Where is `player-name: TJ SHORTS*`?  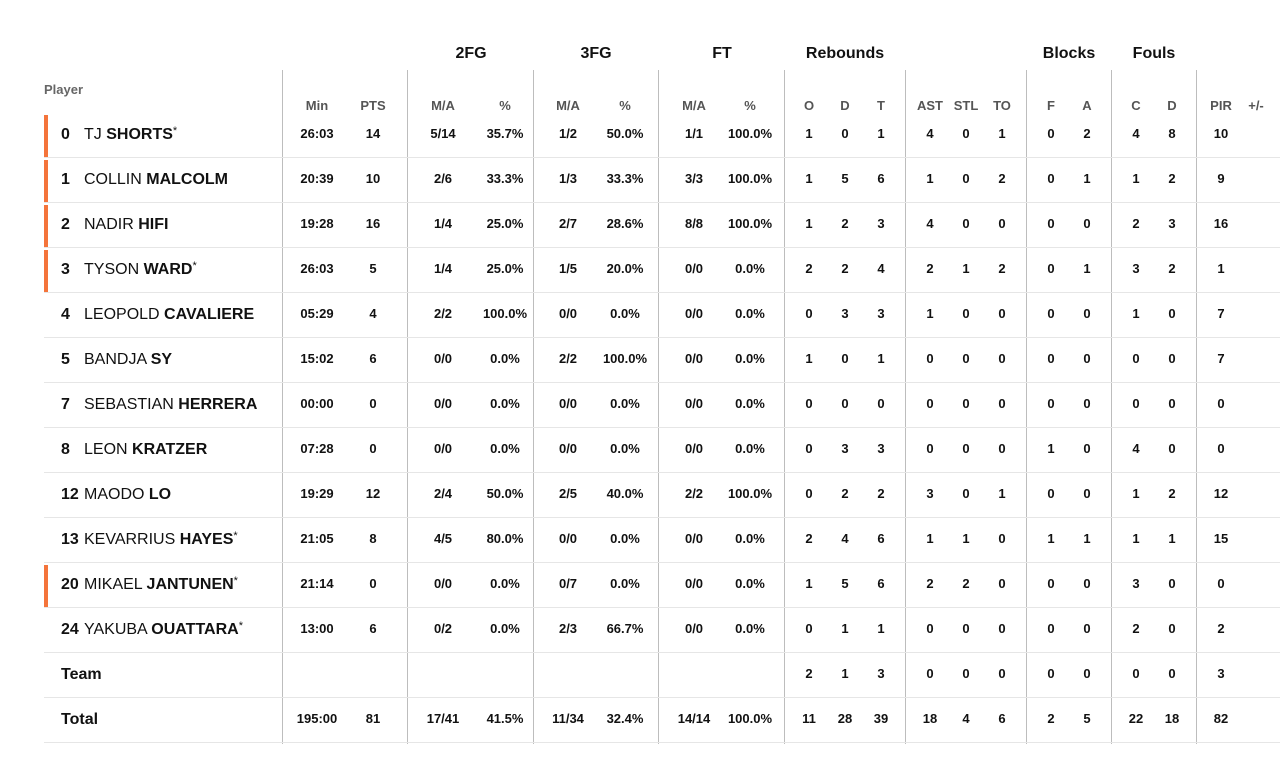 player-name: TJ SHORTS* is located at coordinates (131, 134).